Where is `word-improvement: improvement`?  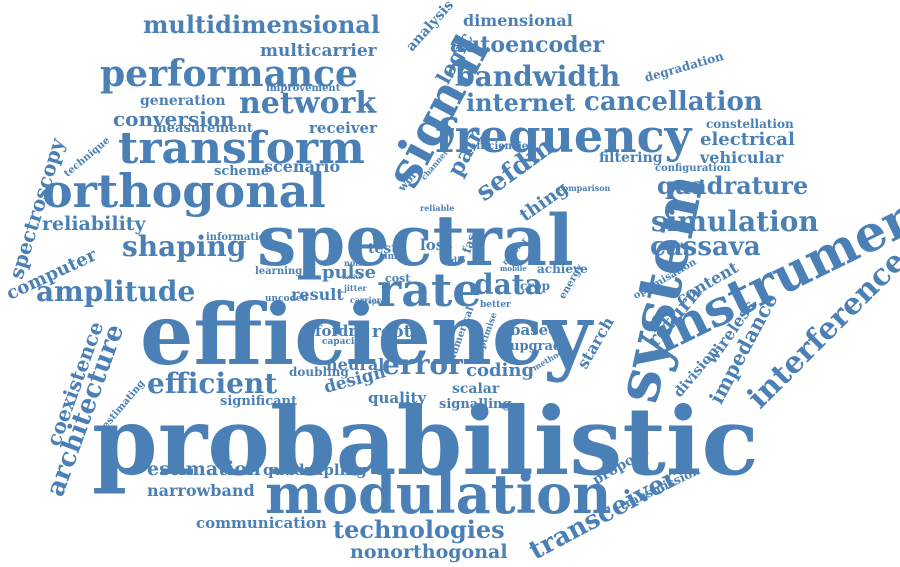
word-improvement: improvement is located at coordinates (303, 88).